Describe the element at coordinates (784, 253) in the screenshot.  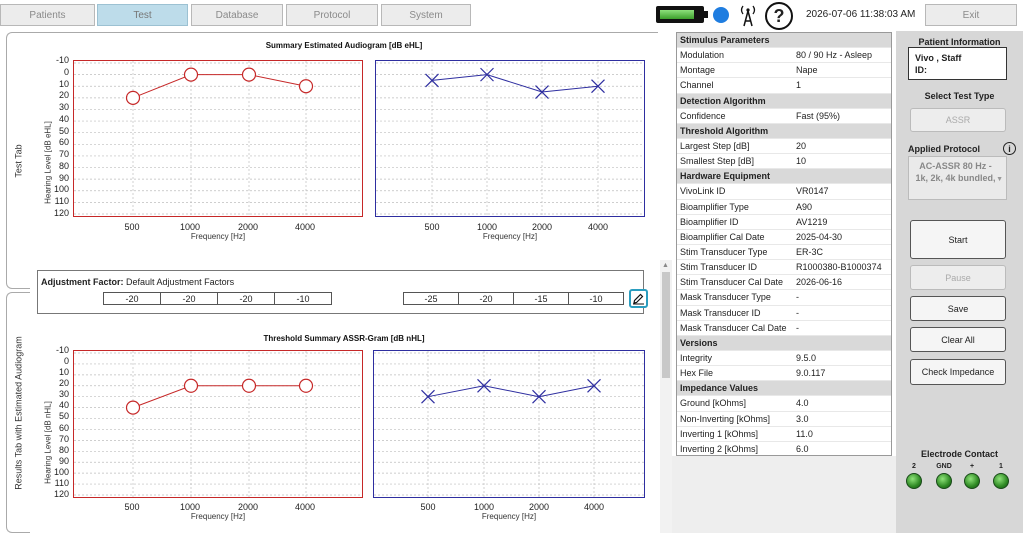
I see `table-row: Stim Transducer Type ER-3C` at that location.